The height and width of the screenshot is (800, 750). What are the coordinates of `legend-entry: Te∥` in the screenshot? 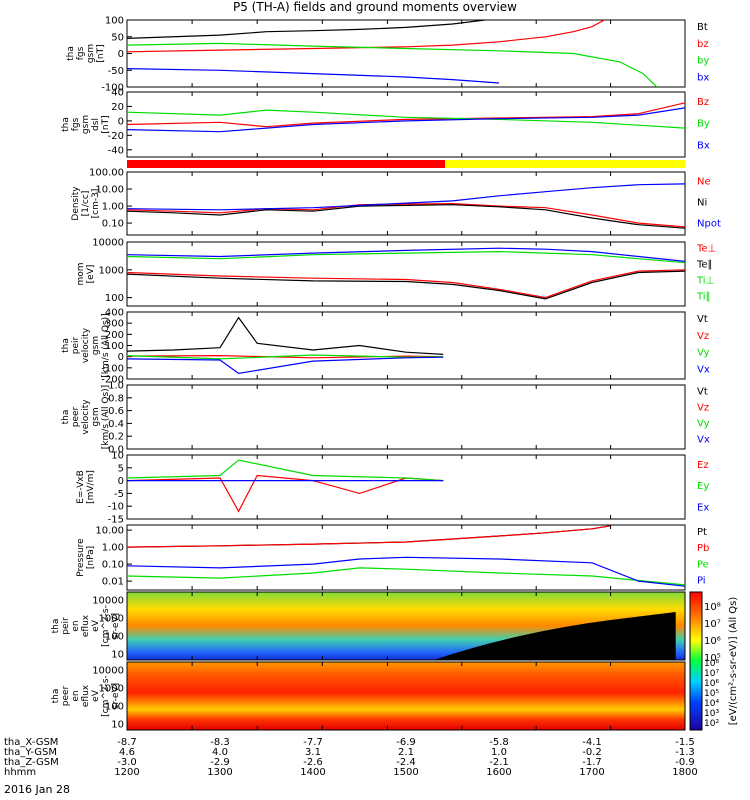 It's located at (704, 265).